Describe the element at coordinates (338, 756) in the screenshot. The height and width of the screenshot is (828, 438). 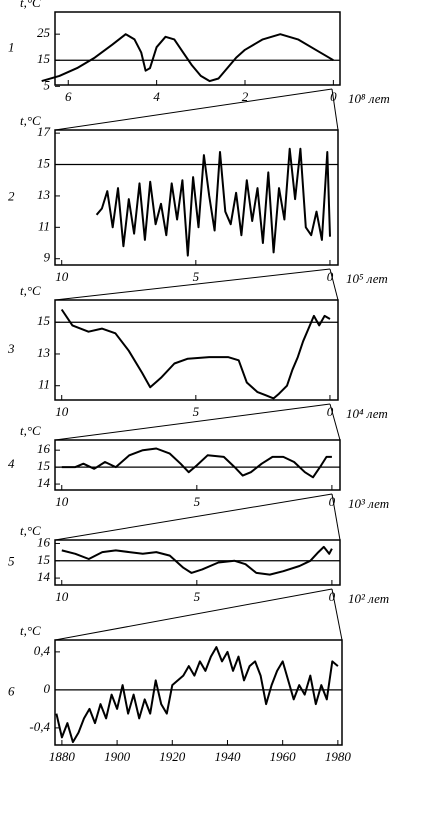
I see `x-tick-label: 1980` at that location.